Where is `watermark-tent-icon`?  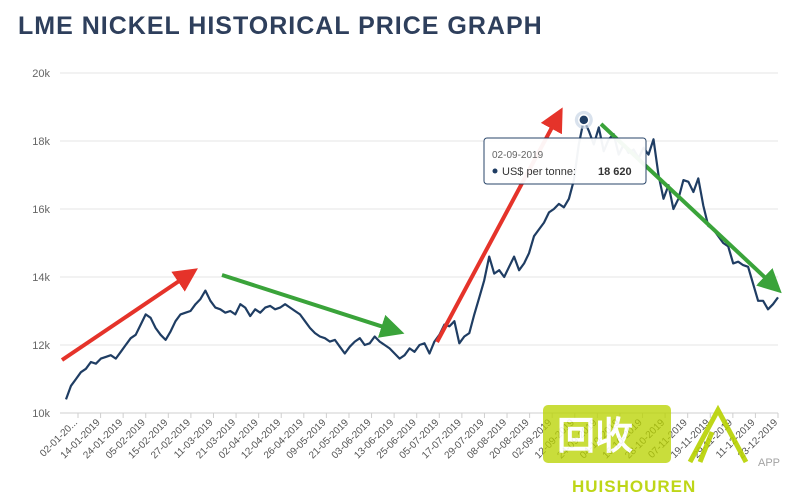
watermark-tent-icon is located at coordinates (718, 434).